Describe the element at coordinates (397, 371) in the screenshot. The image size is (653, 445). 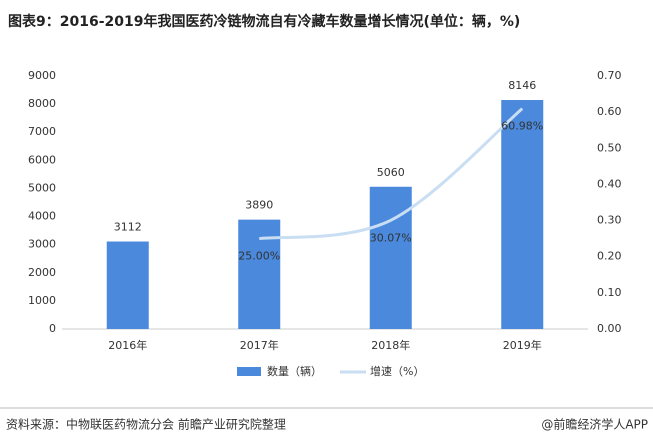
I see `legend-label: 增速（%）` at that location.